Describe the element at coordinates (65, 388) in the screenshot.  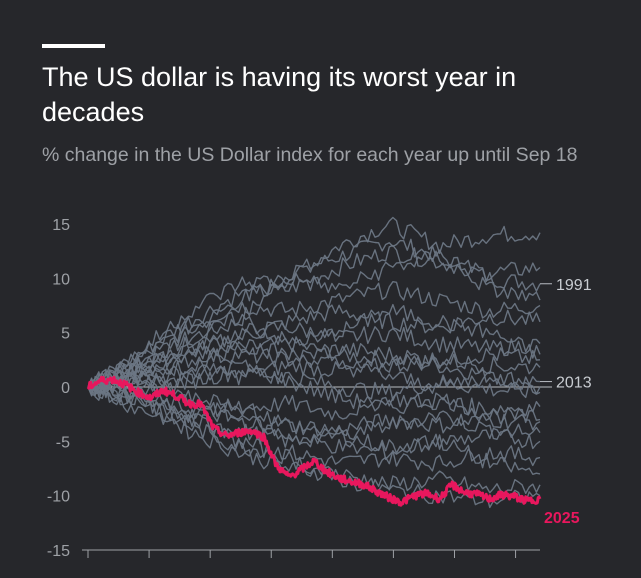
I see `y-tick-label: 0` at that location.